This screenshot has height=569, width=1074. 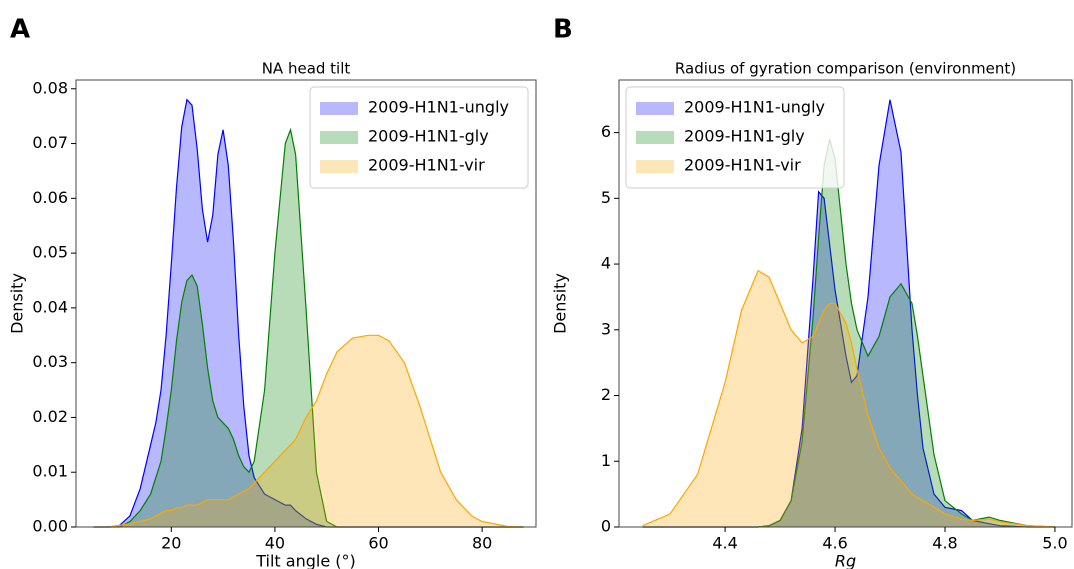 What do you see at coordinates (606, 460) in the screenshot?
I see `y-tick-label: 1` at bounding box center [606, 460].